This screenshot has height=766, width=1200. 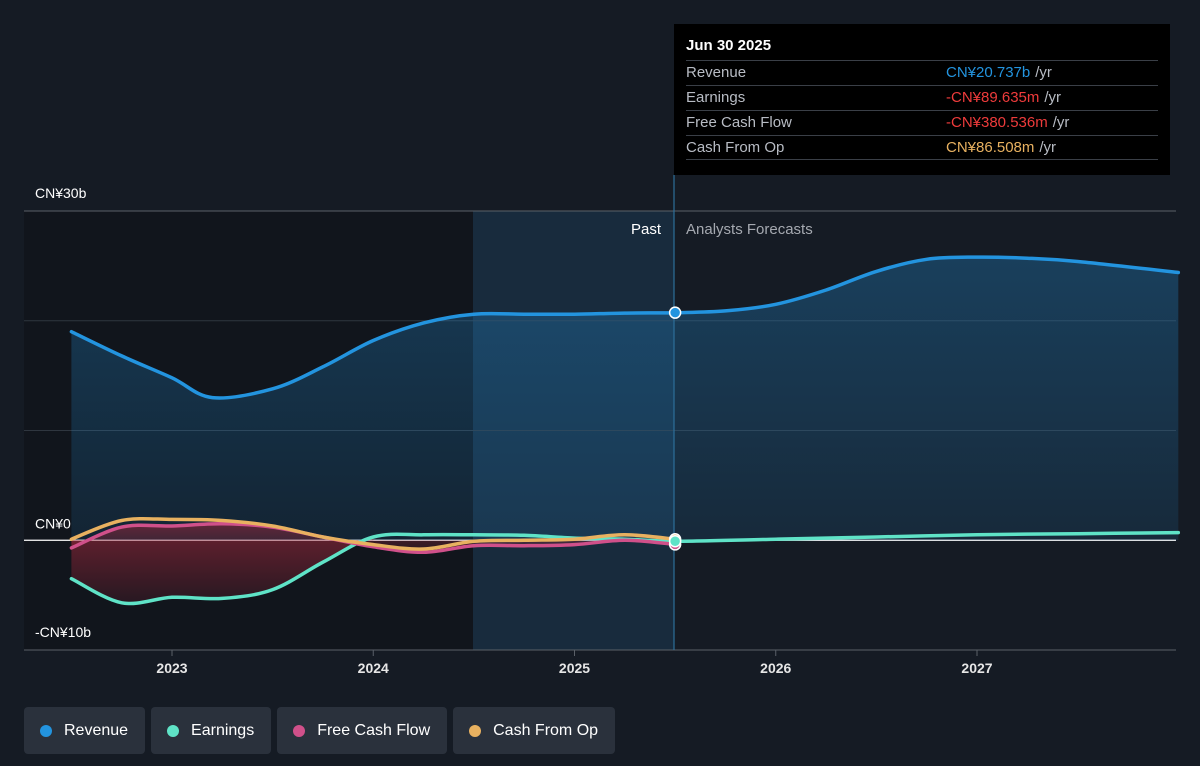 What do you see at coordinates (675, 312) in the screenshot?
I see `revenue-marker` at bounding box center [675, 312].